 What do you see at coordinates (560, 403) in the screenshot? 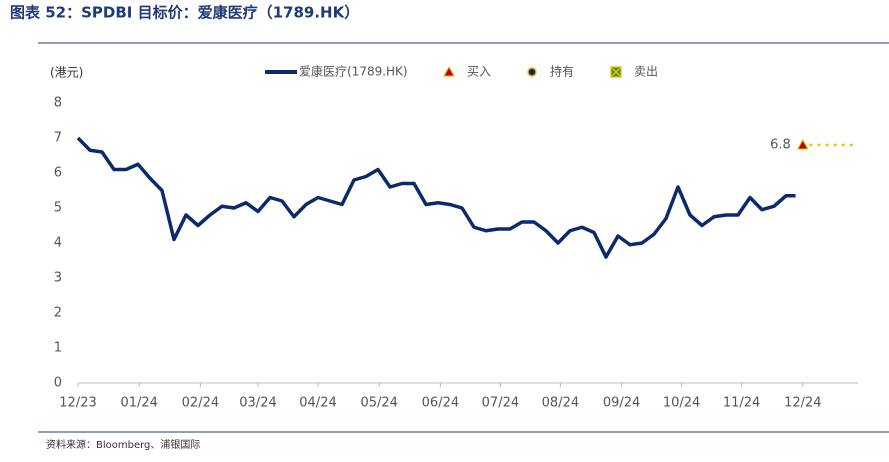
I see `x-tick-label: 08/24` at bounding box center [560, 403].